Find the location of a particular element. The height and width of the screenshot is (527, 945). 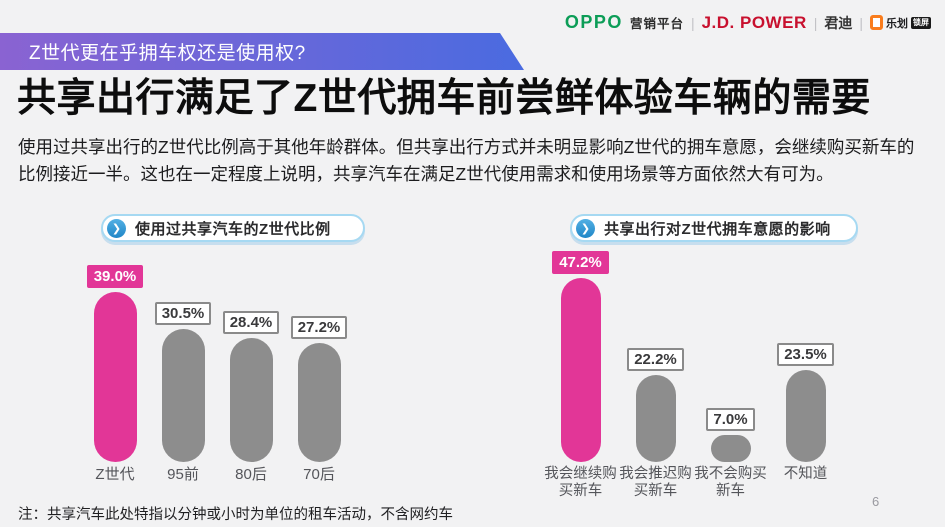

bar-category-label: 不知道 is located at coordinates (805, 474).